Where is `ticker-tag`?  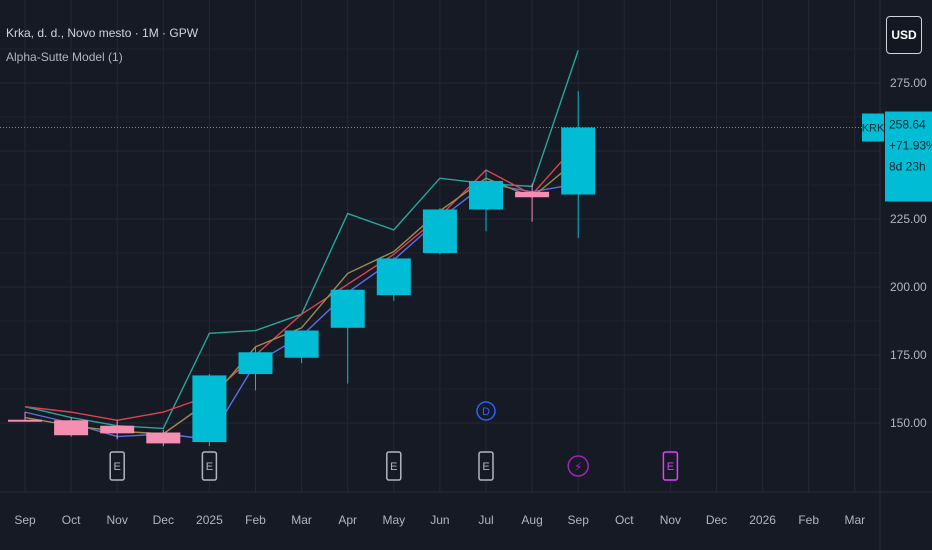
ticker-tag is located at coordinates (873, 127).